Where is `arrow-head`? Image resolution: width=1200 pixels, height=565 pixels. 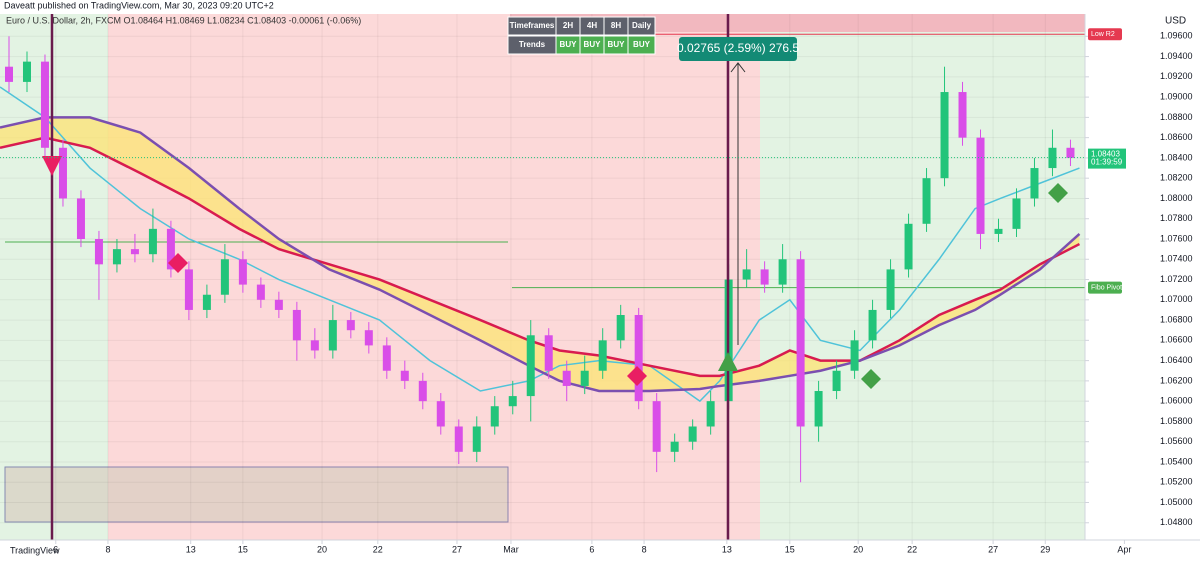
arrow-head is located at coordinates (738, 67).